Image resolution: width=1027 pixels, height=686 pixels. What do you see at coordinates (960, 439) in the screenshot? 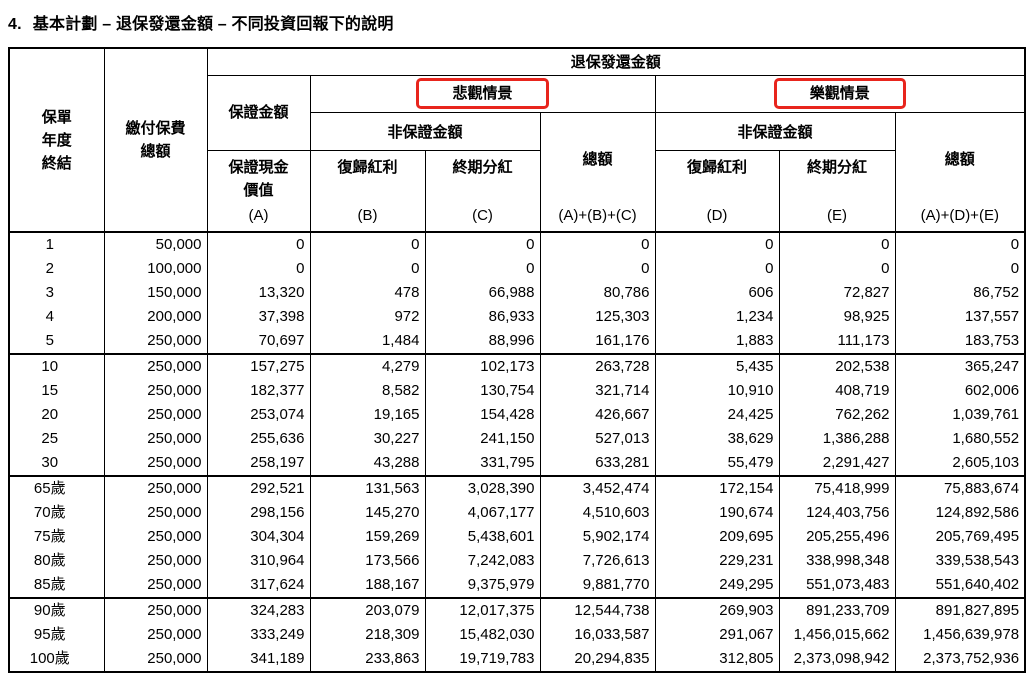
I see `opt-total-cell: 1,680,552` at bounding box center [960, 439].